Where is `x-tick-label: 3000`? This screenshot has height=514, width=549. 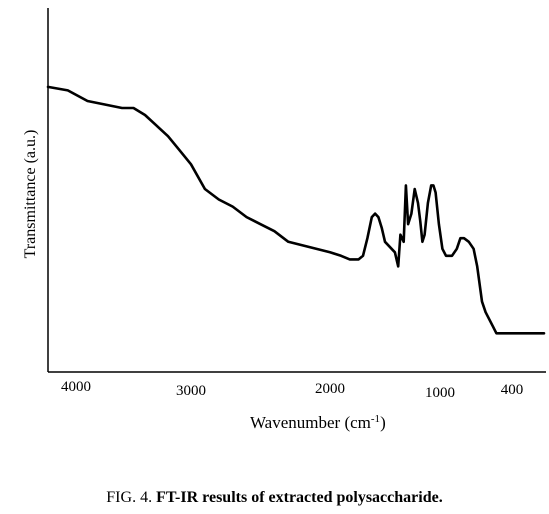 x-tick-label: 3000 is located at coordinates (191, 391).